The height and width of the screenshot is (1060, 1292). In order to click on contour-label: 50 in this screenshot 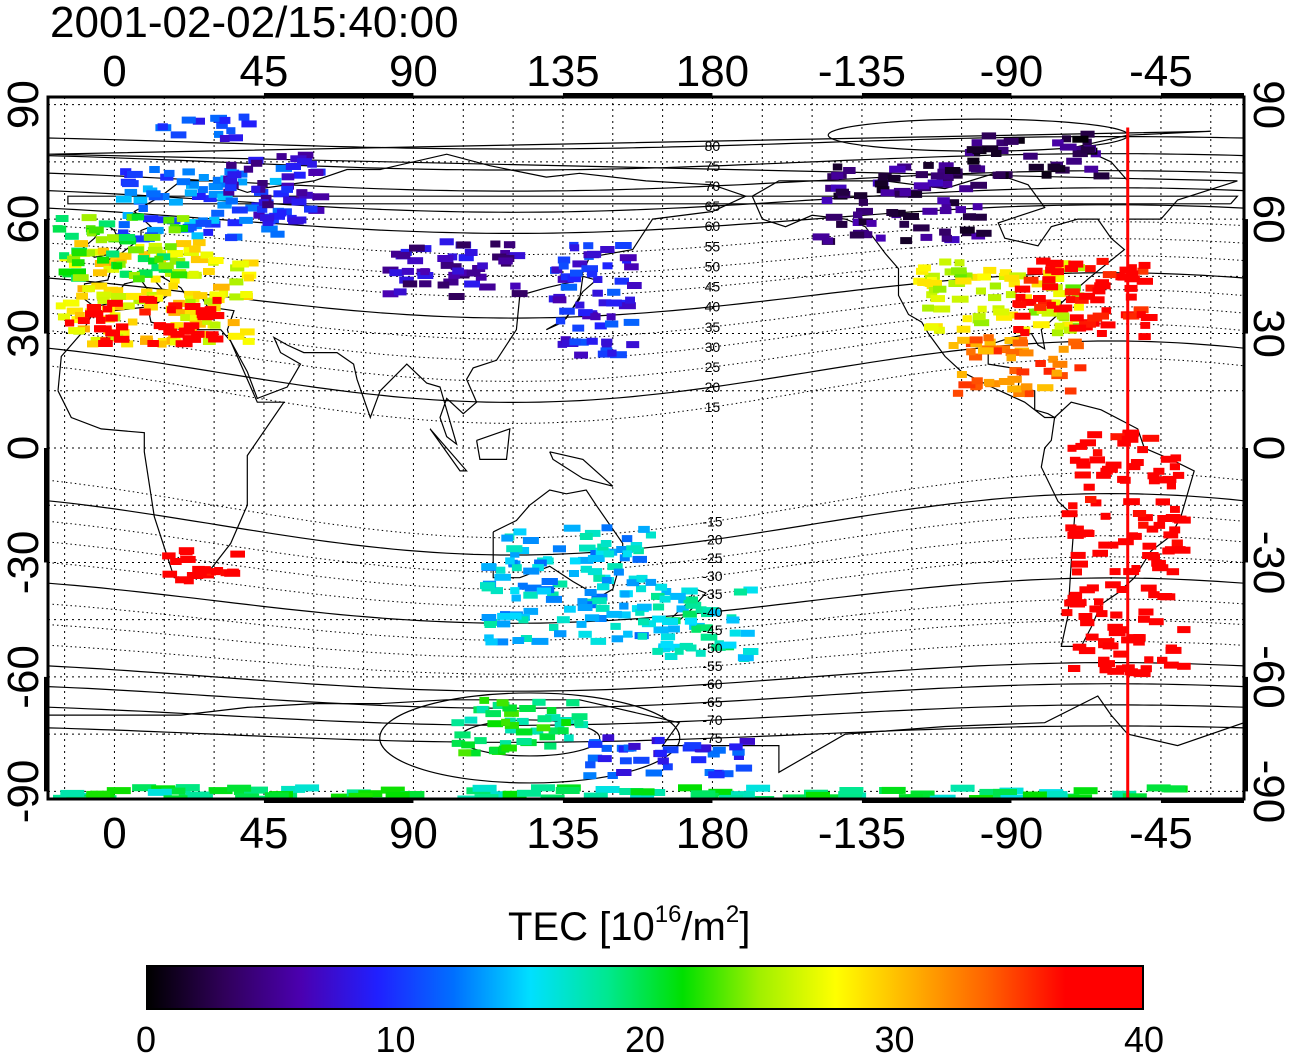, I will do `click(713, 266)`.